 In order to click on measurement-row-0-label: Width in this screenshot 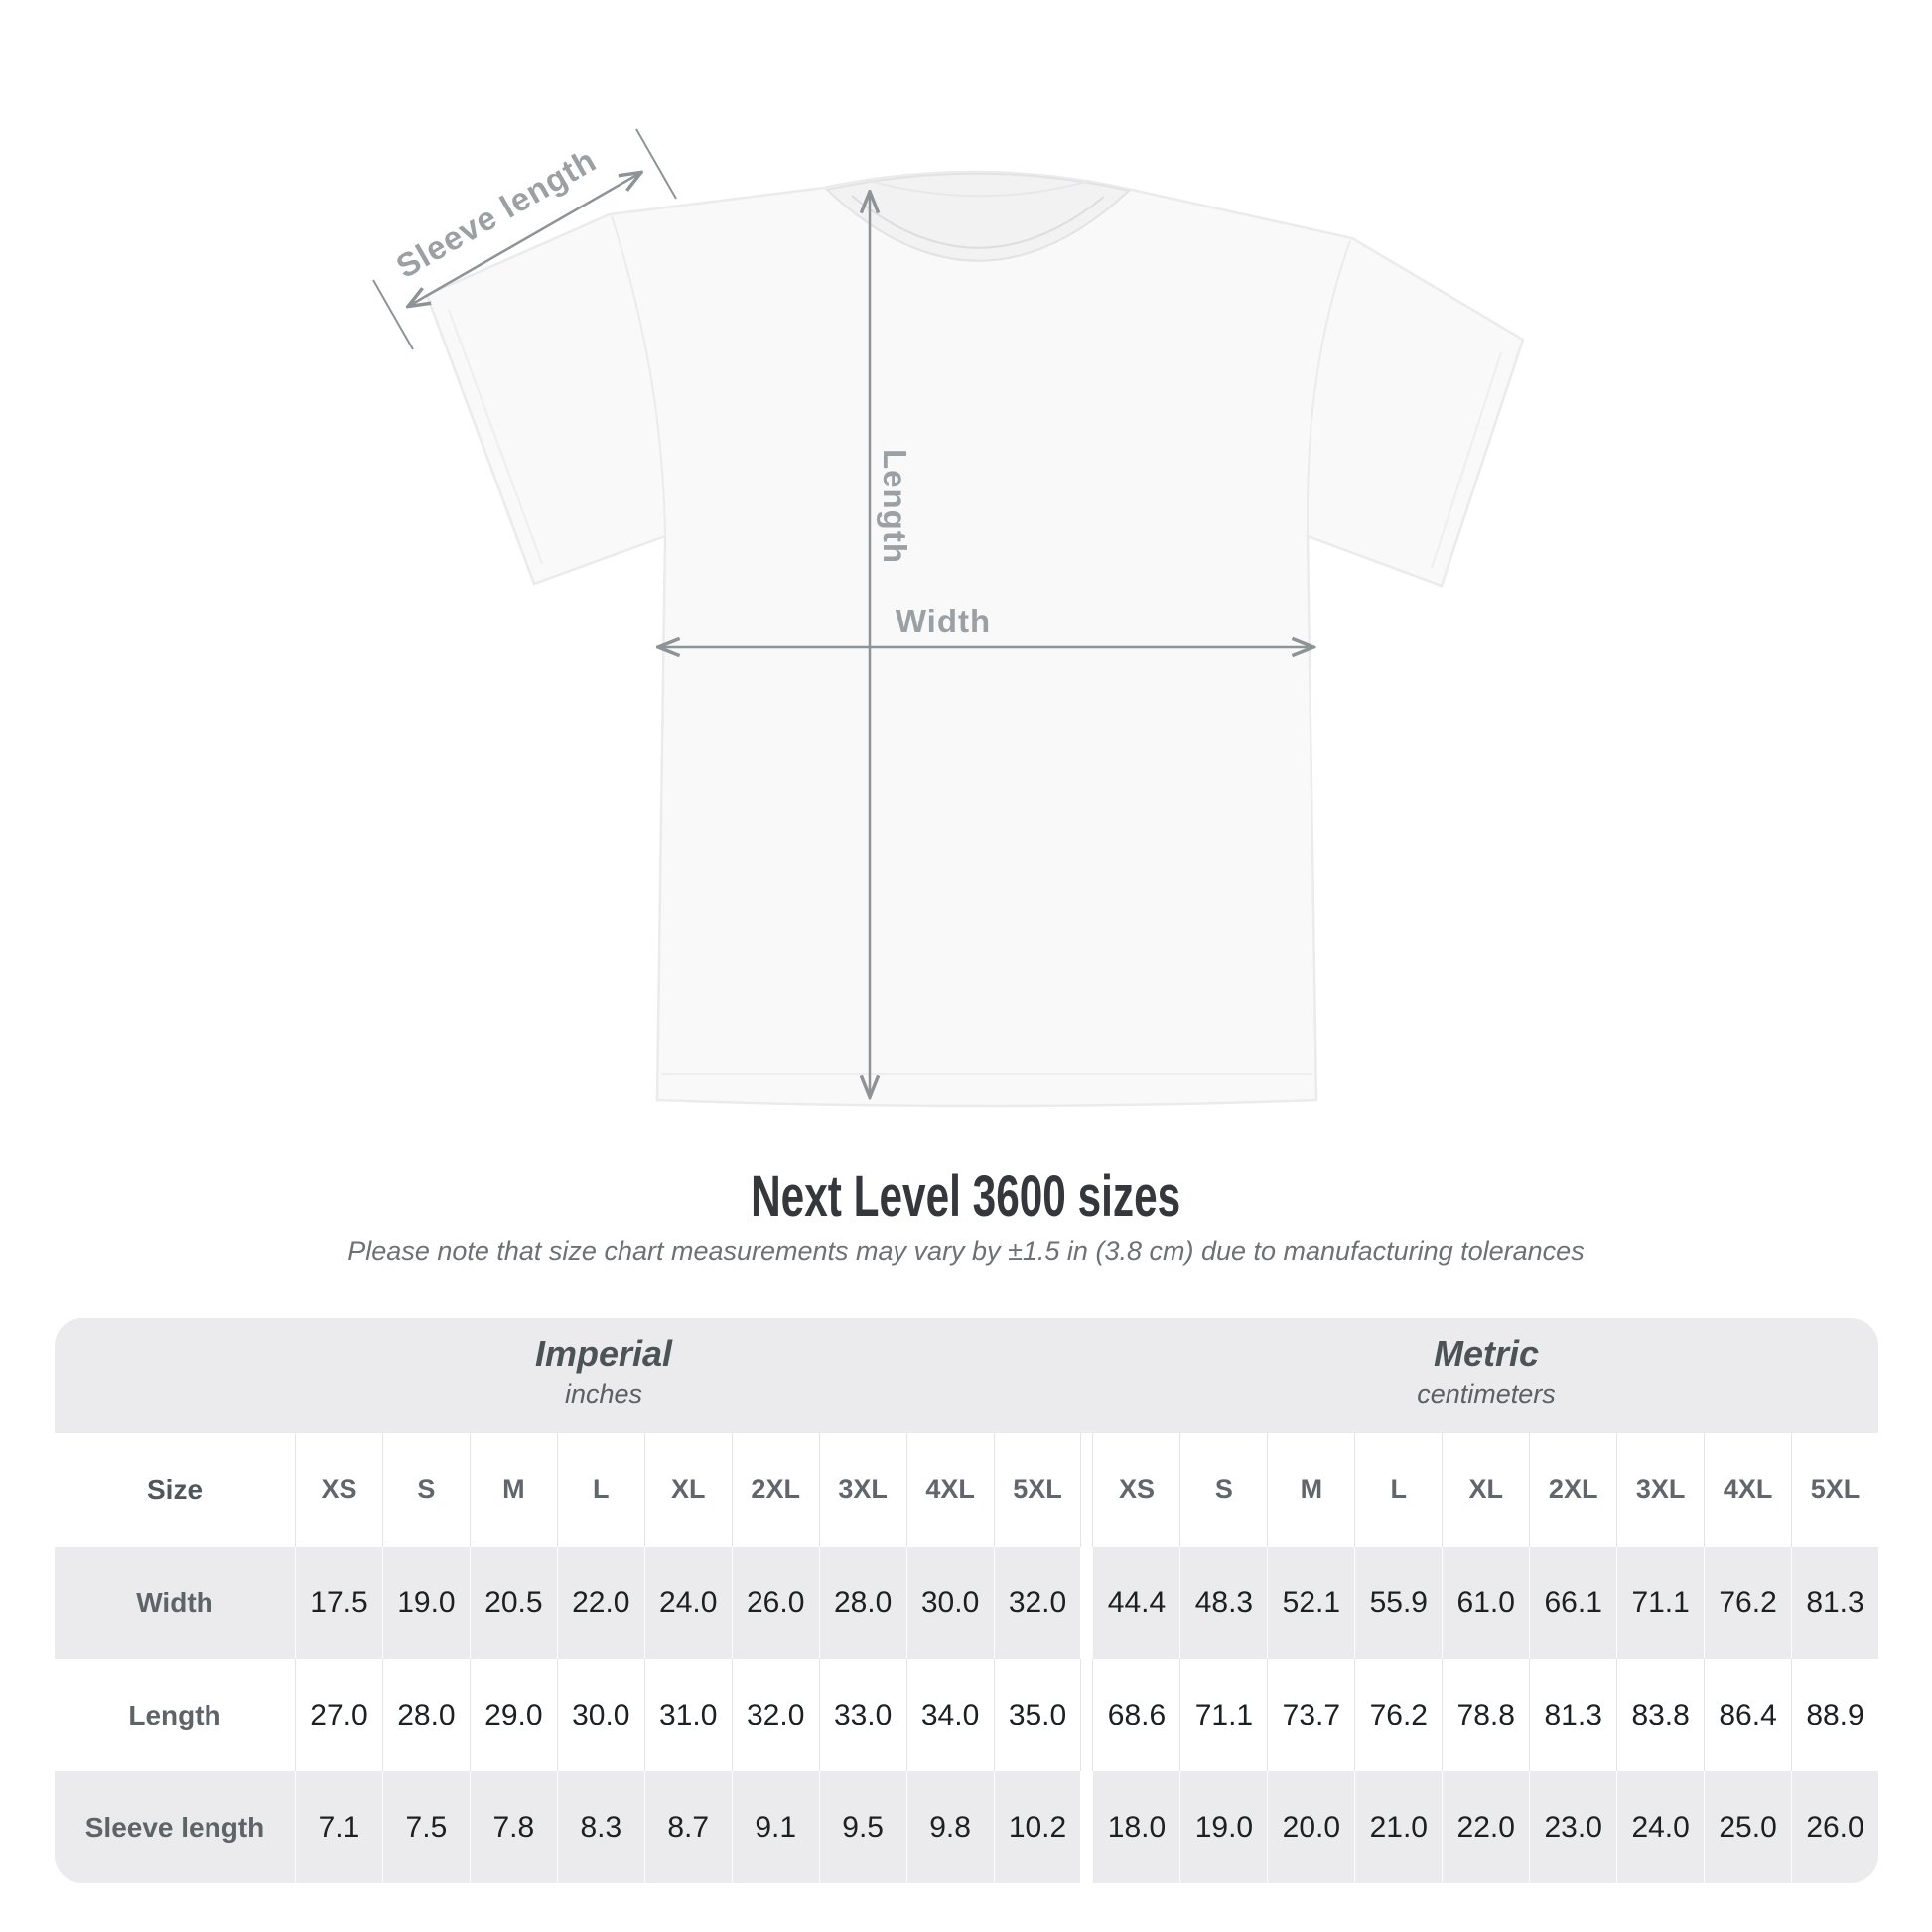, I will do `click(174, 1602)`.